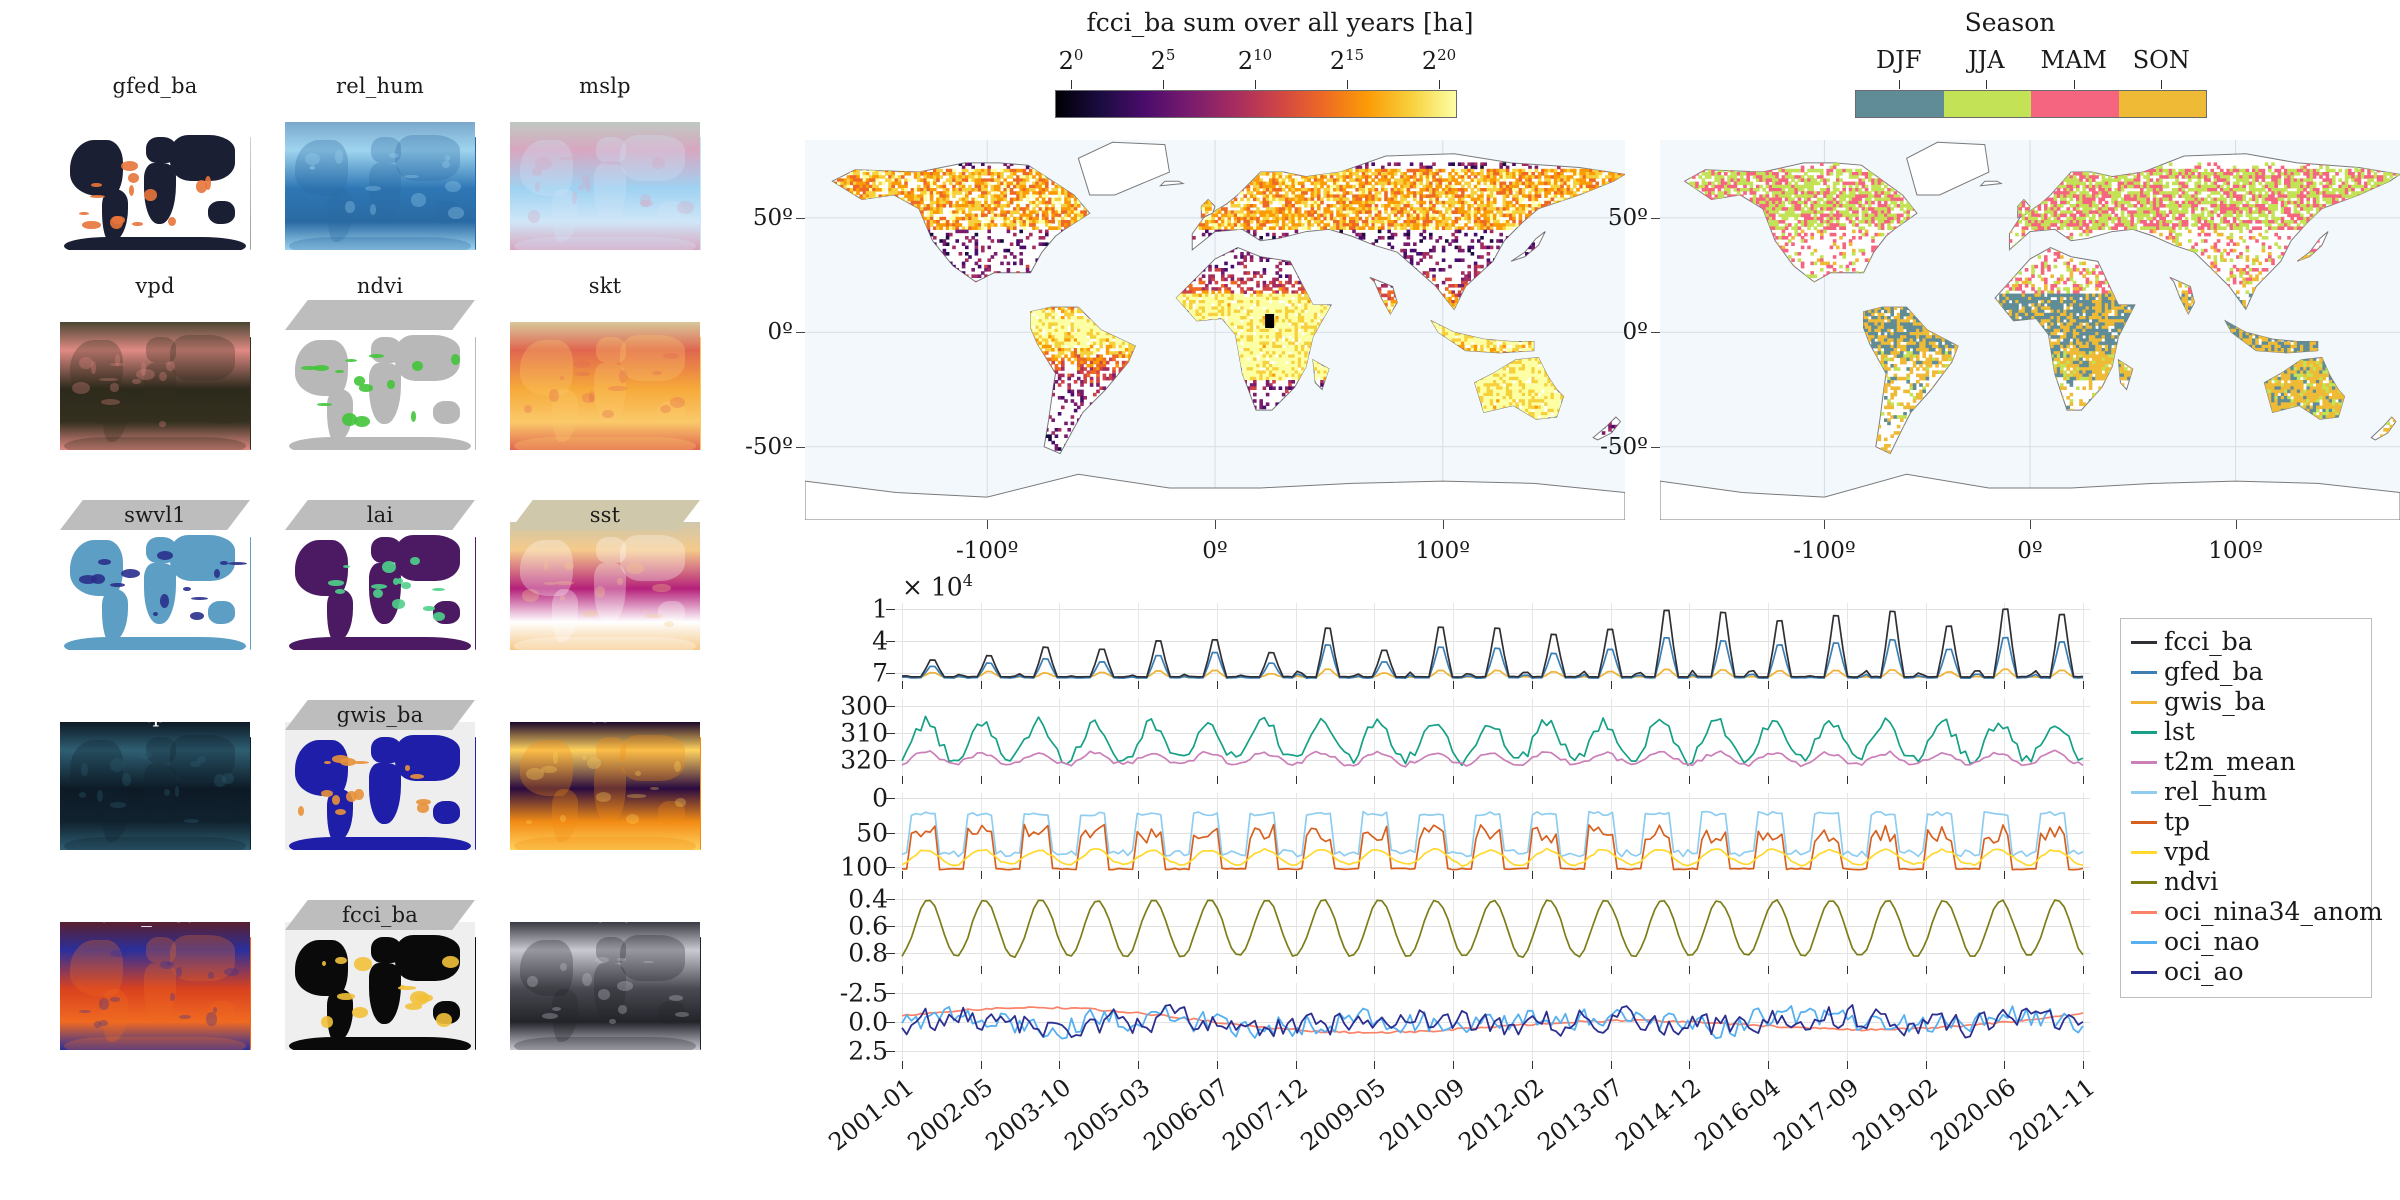 The height and width of the screenshot is (1200, 2400). I want to click on legend-item-oci-ao: oci_ao, so click(2246, 972).